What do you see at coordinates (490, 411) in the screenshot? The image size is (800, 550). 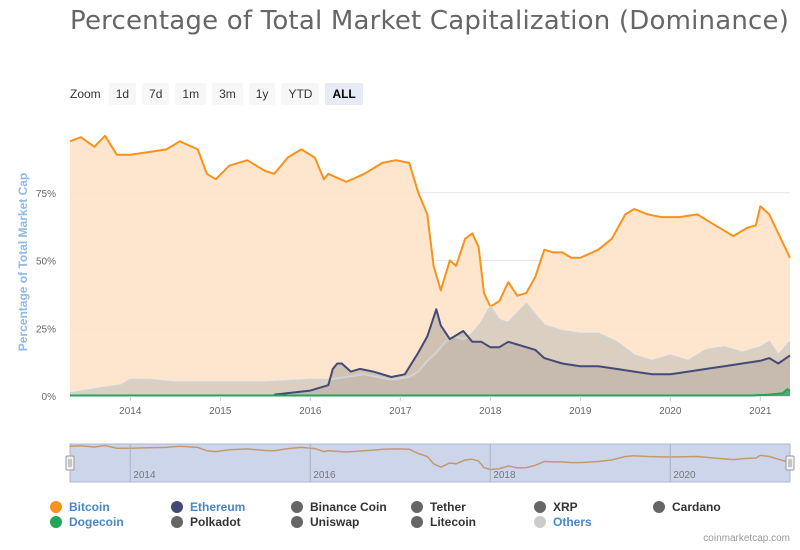 I see `x-tick-label: 2018` at bounding box center [490, 411].